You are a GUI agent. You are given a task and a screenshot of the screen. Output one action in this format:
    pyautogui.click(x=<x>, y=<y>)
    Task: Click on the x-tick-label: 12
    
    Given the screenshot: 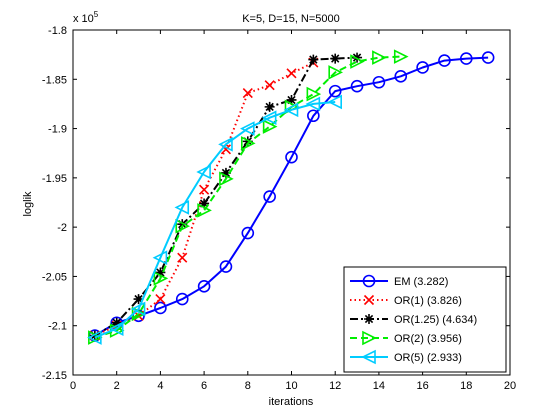 What is the action you would take?
    pyautogui.click(x=335, y=386)
    